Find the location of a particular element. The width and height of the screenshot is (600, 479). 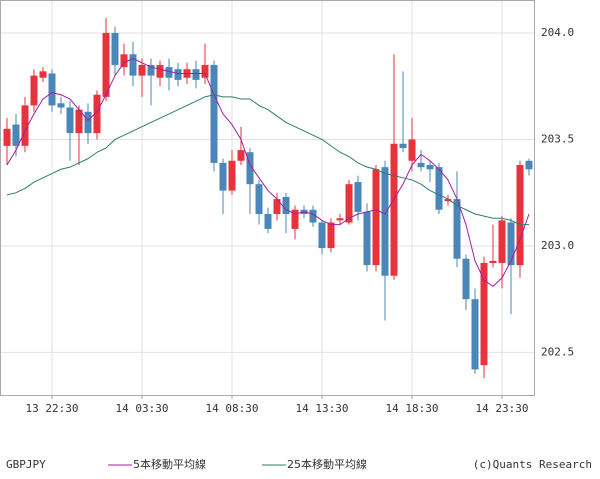

x-tick-label: 14 23:30 is located at coordinates (502, 408).